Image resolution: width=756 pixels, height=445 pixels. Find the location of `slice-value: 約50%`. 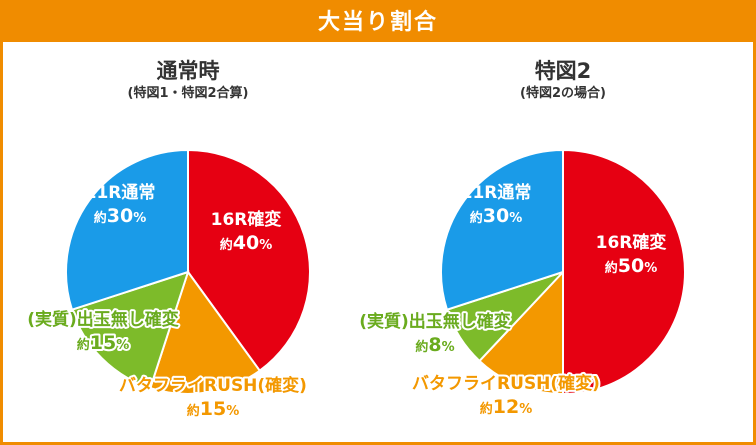

slice-value: 約50% is located at coordinates (631, 266).